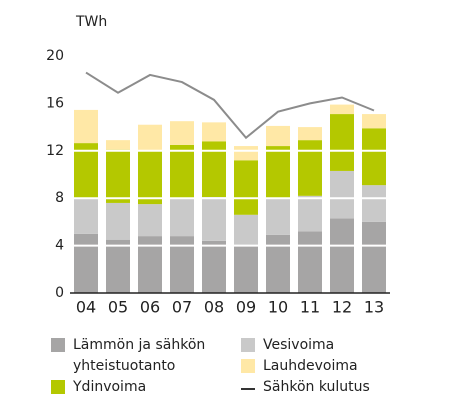 The image size is (459, 401). I want to click on legend-label: Ydinvoima, so click(110, 387).